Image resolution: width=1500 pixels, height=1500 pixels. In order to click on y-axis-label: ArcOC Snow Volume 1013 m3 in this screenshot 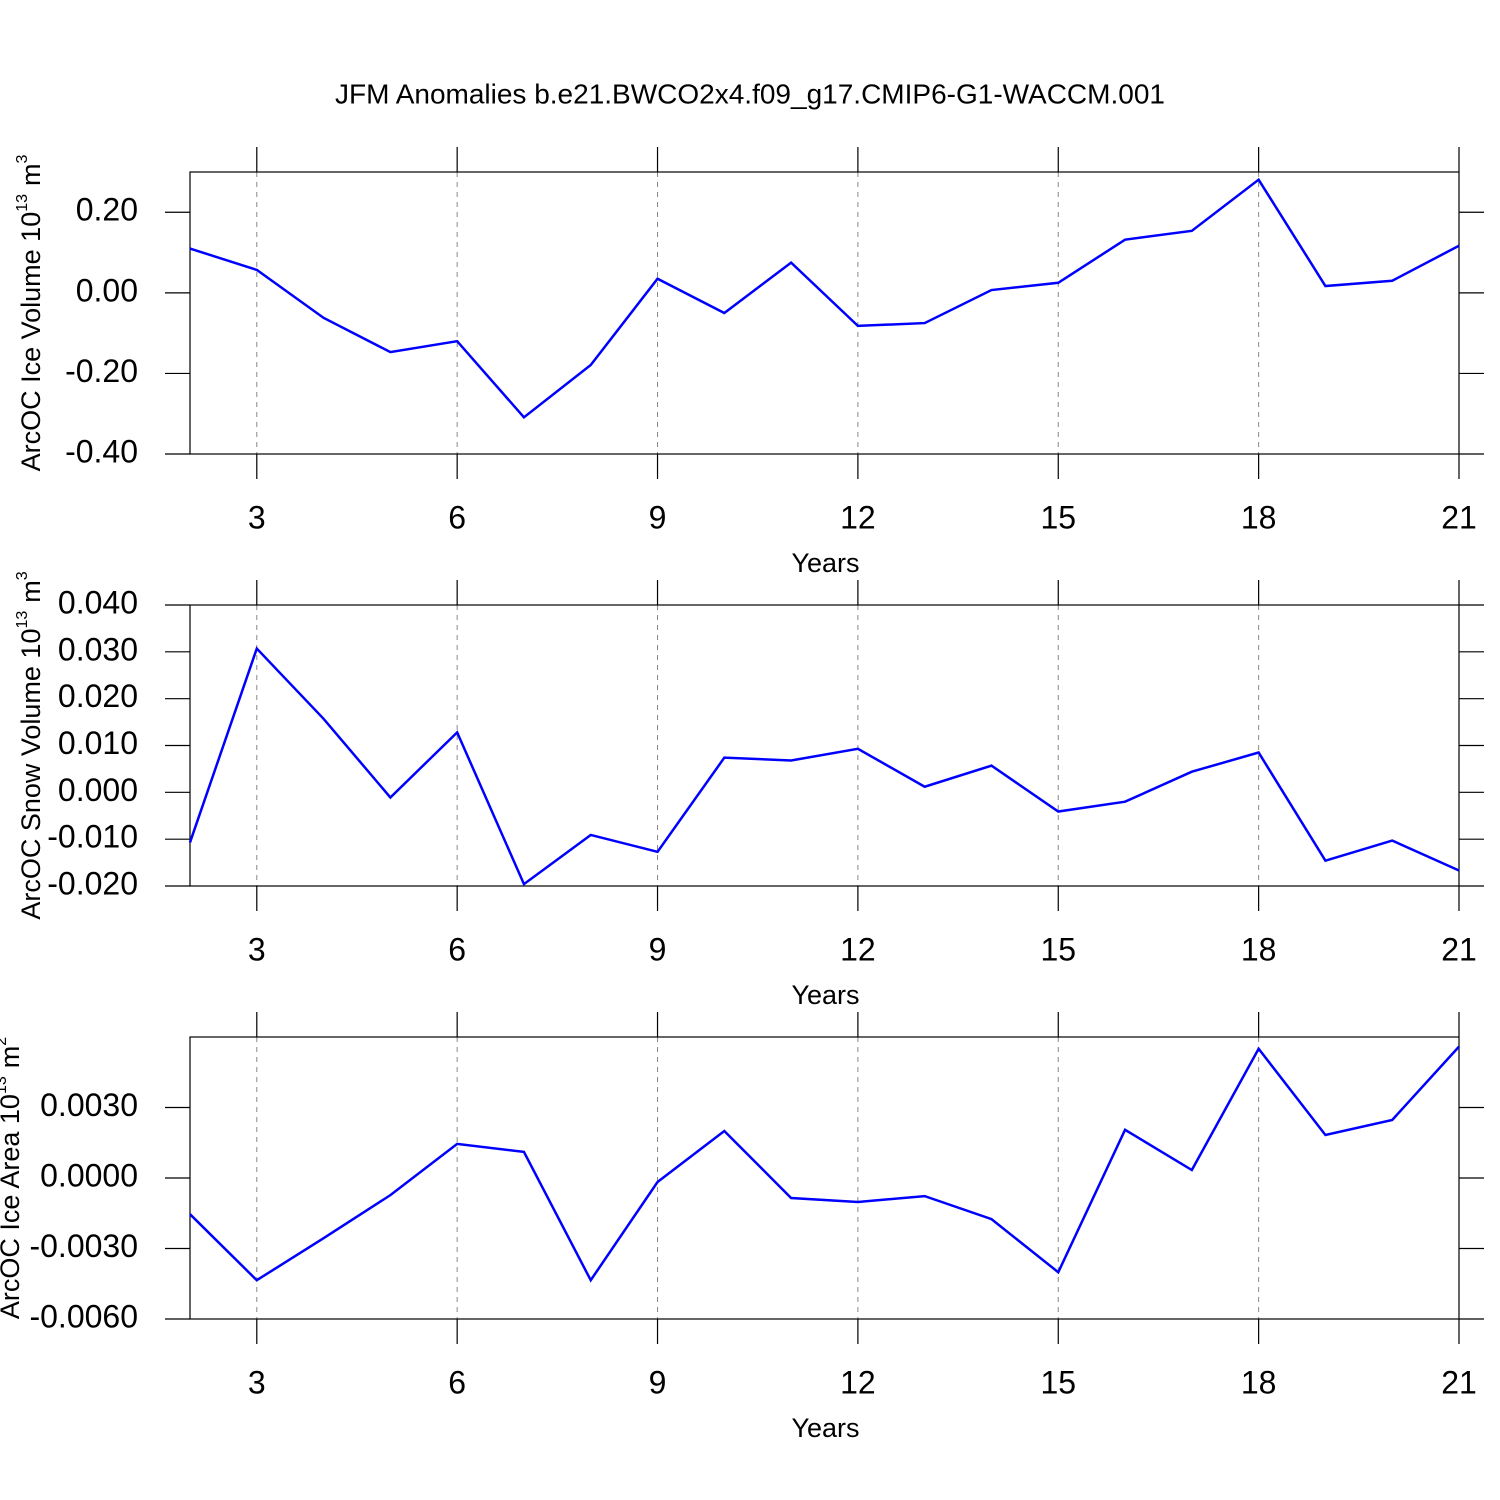, I will do `click(30, 745)`.